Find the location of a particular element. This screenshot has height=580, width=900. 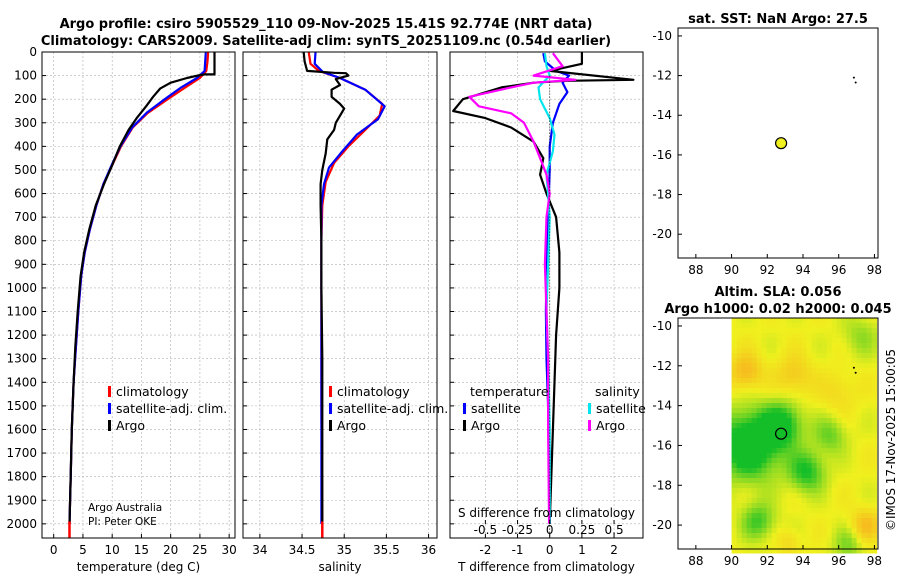

y-tick-label: -10 is located at coordinates (662, 326).